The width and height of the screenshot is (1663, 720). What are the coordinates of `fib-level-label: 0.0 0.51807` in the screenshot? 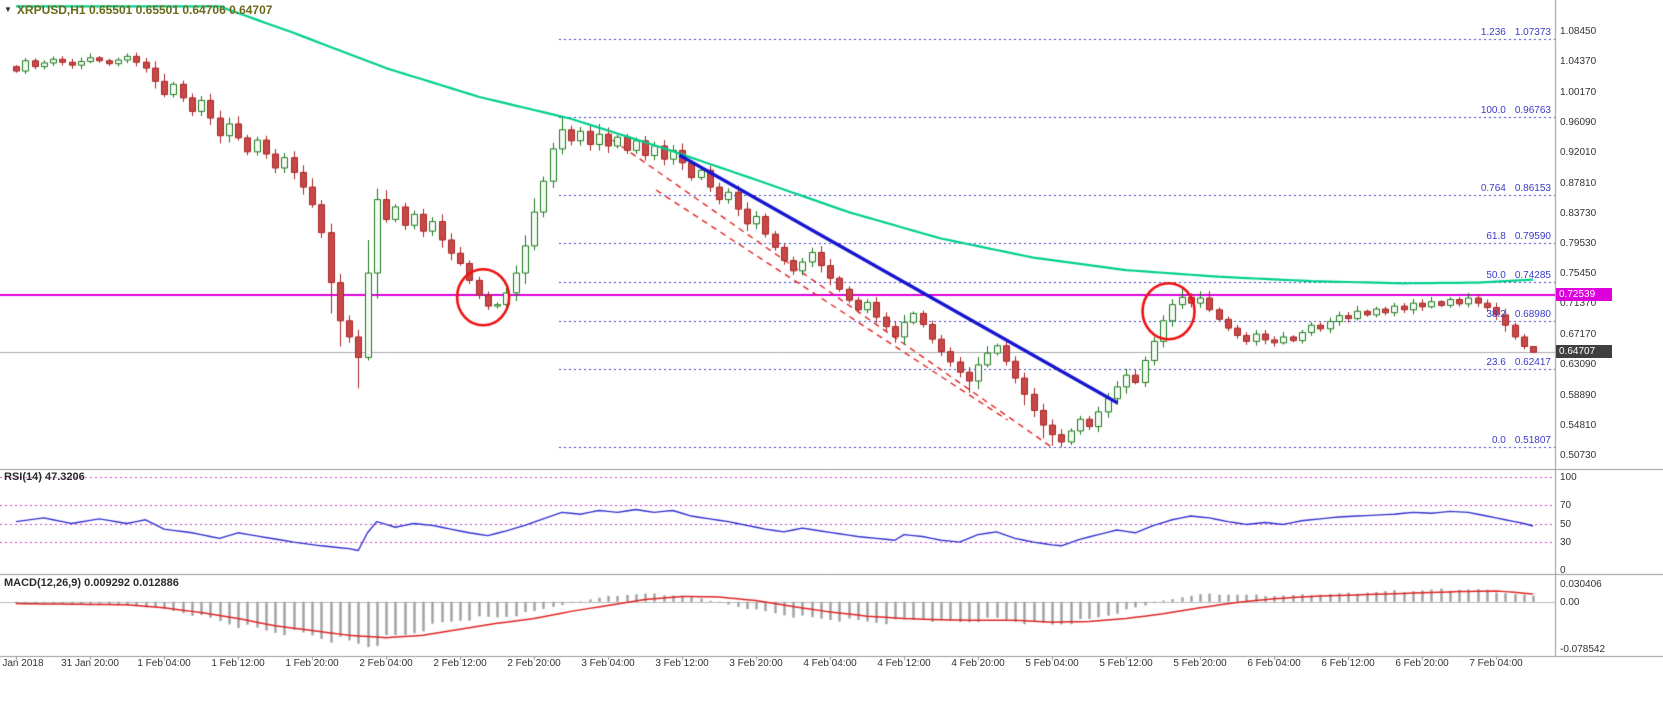 It's located at (1521, 441).